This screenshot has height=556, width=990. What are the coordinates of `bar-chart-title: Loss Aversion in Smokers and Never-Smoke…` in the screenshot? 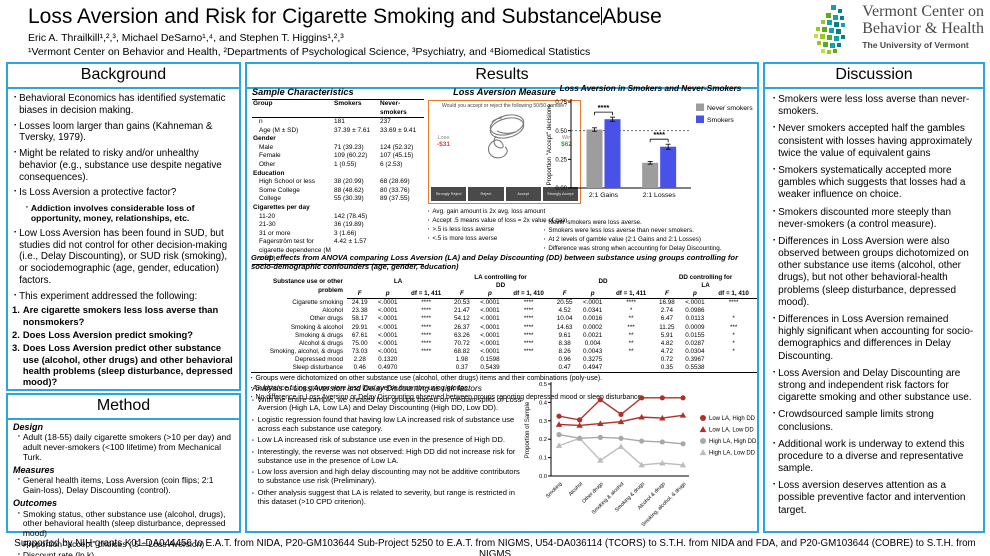 It's located at (650, 88).